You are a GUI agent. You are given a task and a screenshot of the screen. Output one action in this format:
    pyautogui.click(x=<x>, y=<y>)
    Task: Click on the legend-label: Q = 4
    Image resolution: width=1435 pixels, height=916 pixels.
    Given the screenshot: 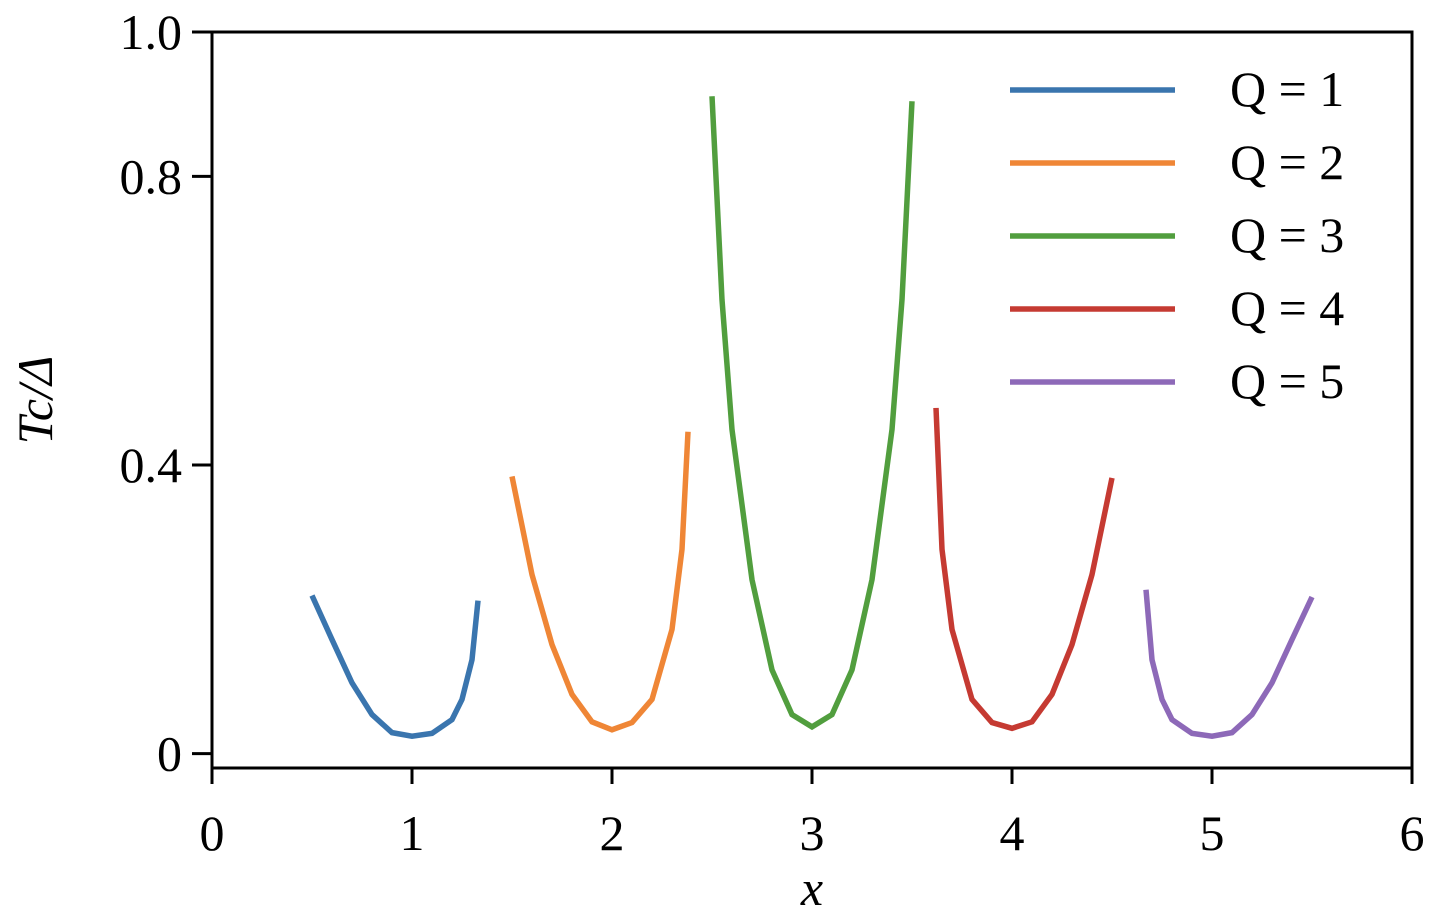 What is the action you would take?
    pyautogui.click(x=1287, y=308)
    